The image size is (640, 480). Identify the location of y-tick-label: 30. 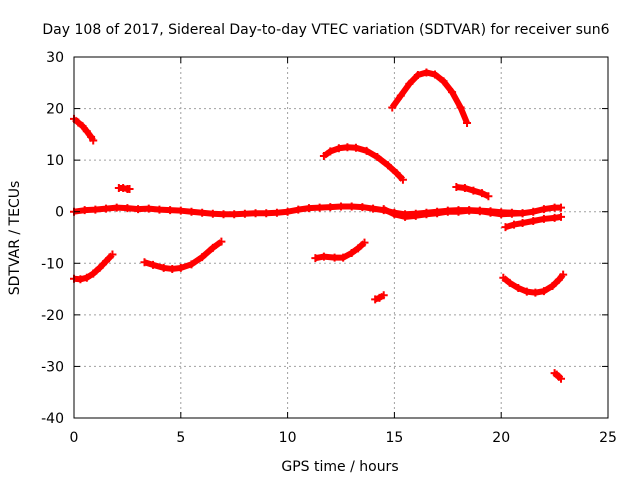
(55, 58).